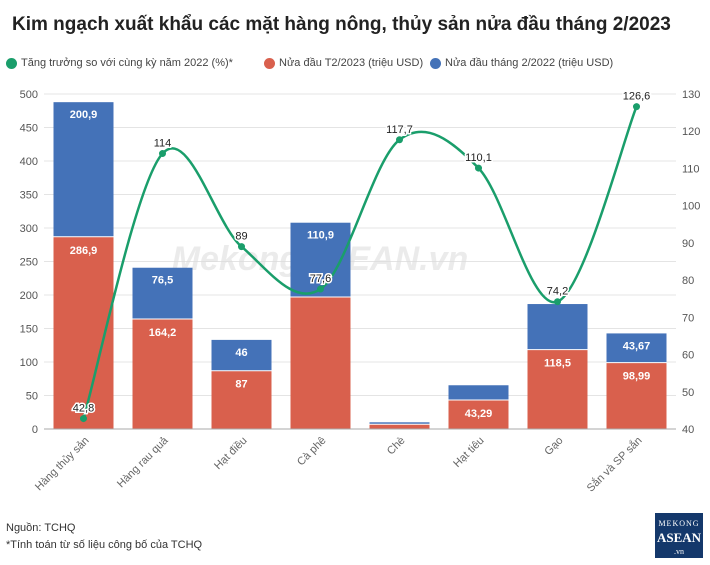 The height and width of the screenshot is (565, 710). What do you see at coordinates (679, 551) in the screenshot?
I see `logo-line-3: .vn` at bounding box center [679, 551].